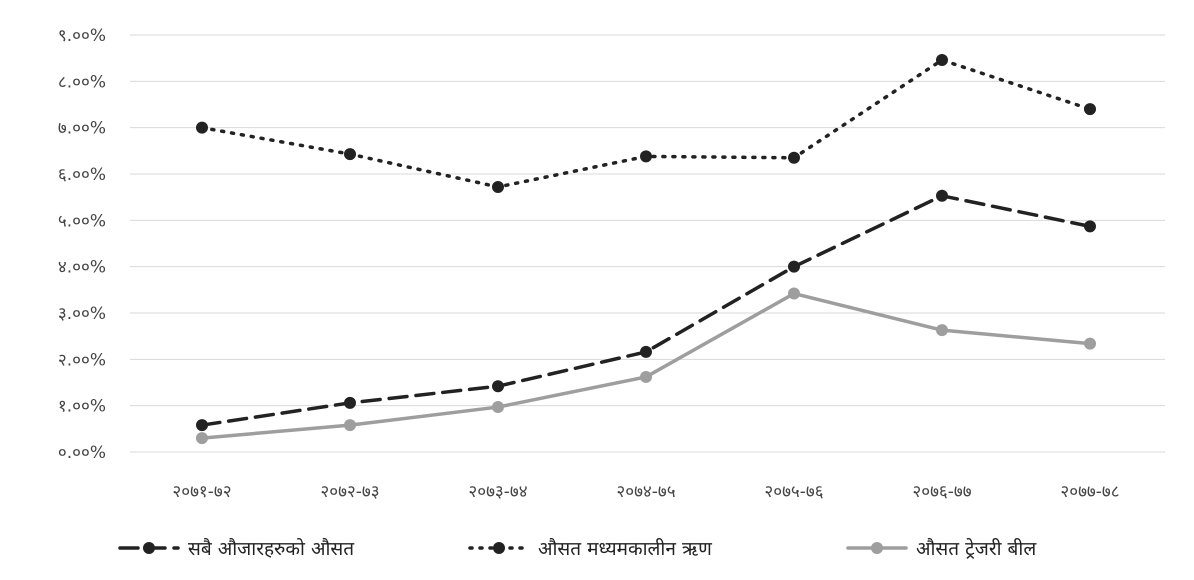 Image resolution: width=1194 pixels, height=580 pixels. Describe the element at coordinates (349, 492) in the screenshot. I see `x-tick-label: २०७२-७३` at that location.